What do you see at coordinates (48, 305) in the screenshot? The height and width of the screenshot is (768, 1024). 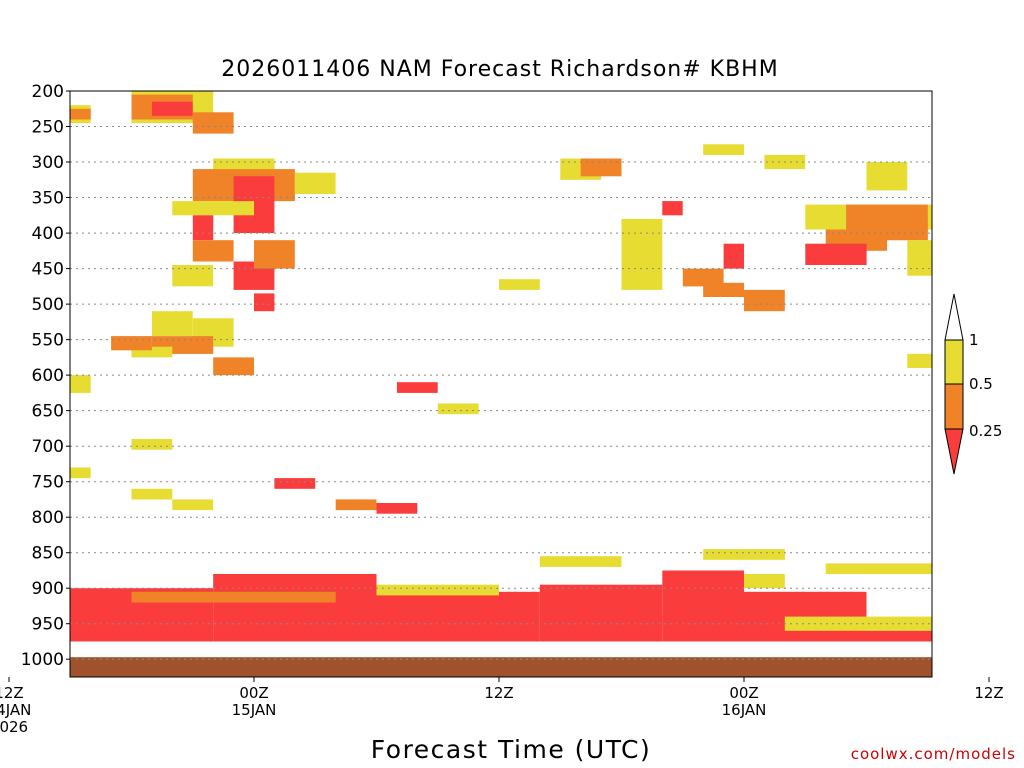 I see `ytick-label-500: 500` at bounding box center [48, 305].